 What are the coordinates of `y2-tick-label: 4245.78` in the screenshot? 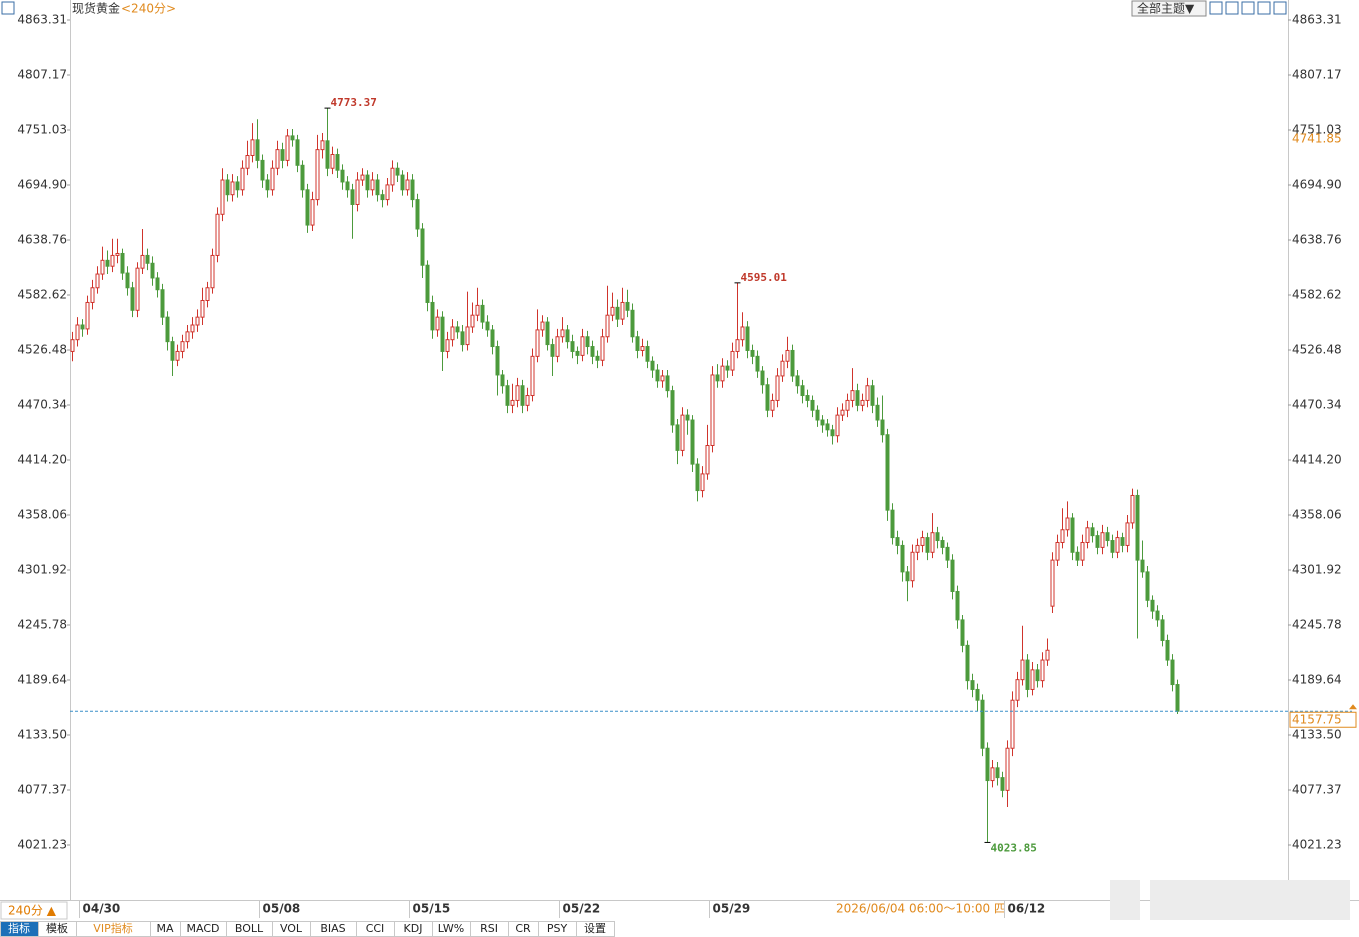 It's located at (1317, 625).